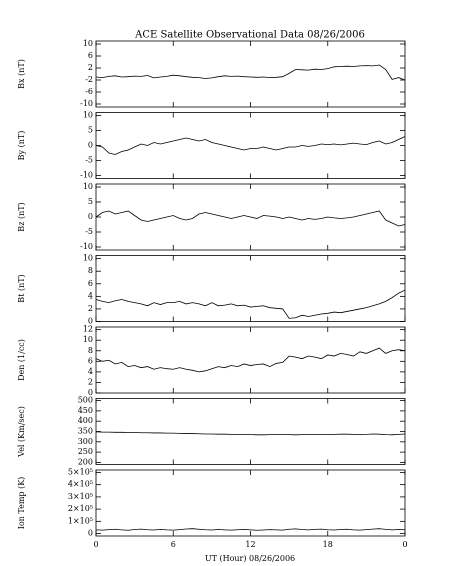  Describe the element at coordinates (173, 544) in the screenshot. I see `x-tick-label: 6` at that location.